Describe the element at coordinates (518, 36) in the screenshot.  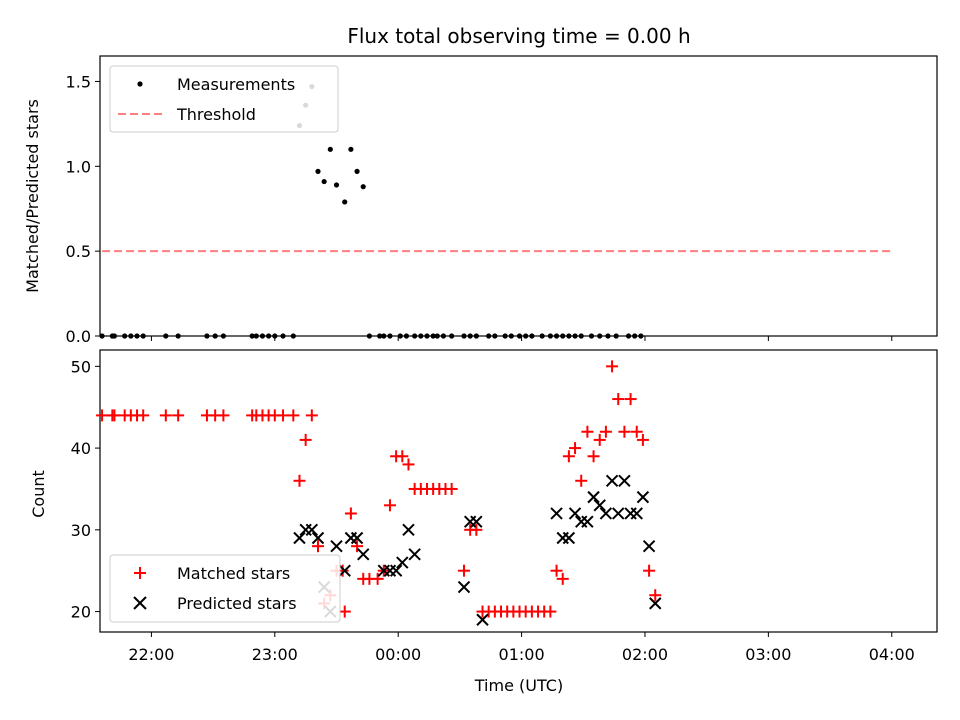
I see `chart-title: Flux total observing time = 0.00 h` at that location.